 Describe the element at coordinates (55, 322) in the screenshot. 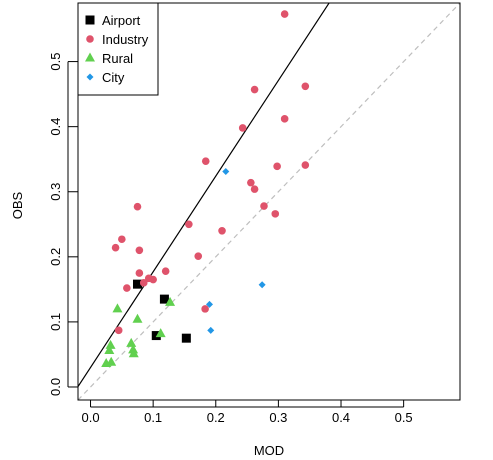

I see `y-tick-label: 0.1` at that location.